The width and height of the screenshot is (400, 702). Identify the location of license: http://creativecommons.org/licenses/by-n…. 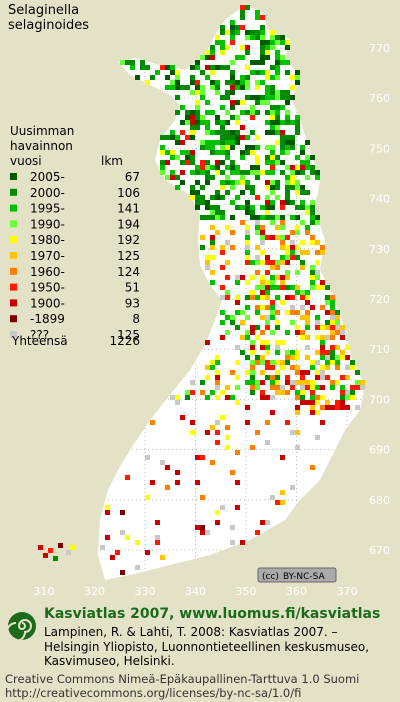
(153, 693).